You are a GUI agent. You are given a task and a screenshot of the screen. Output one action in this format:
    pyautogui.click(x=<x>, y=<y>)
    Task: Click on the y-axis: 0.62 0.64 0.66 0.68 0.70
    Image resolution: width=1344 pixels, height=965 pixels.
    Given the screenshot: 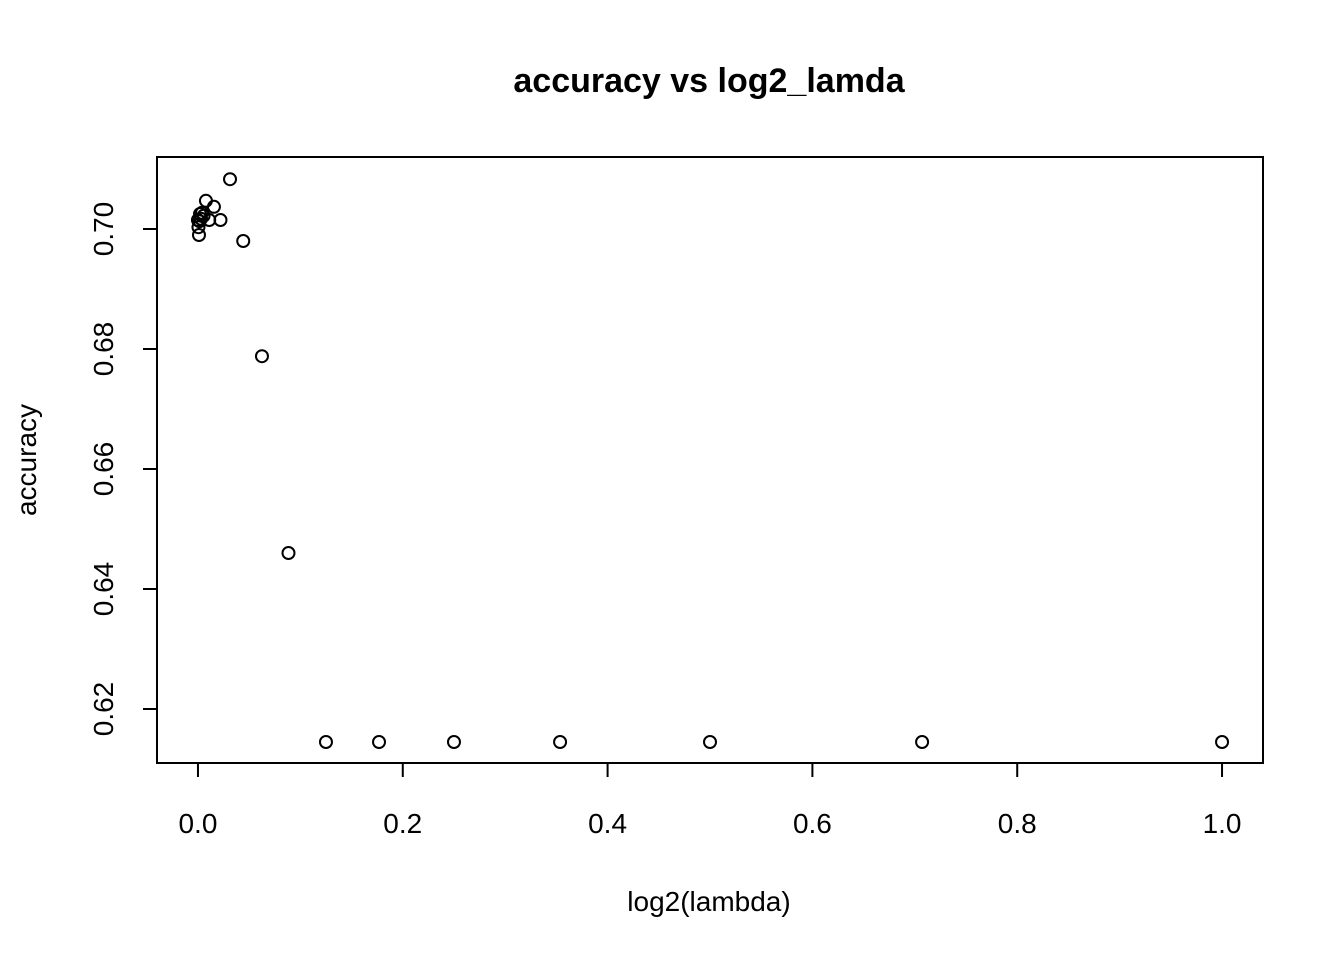 What is the action you would take?
    pyautogui.click(x=123, y=469)
    